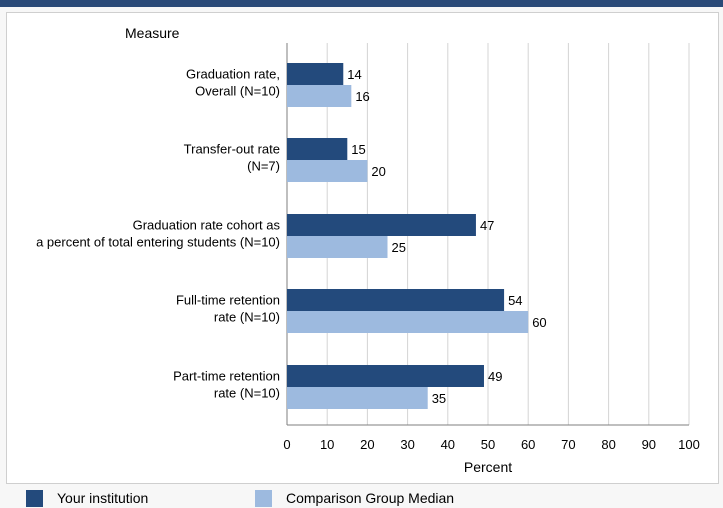 The image size is (723, 508). What do you see at coordinates (515, 300) in the screenshot?
I see `data-label: 54` at bounding box center [515, 300].